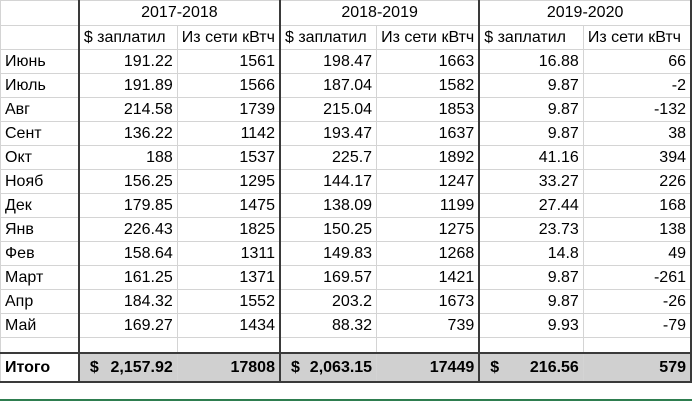 The width and height of the screenshot is (692, 418). I want to click on grid-kwh-cell: 1637, so click(428, 133).